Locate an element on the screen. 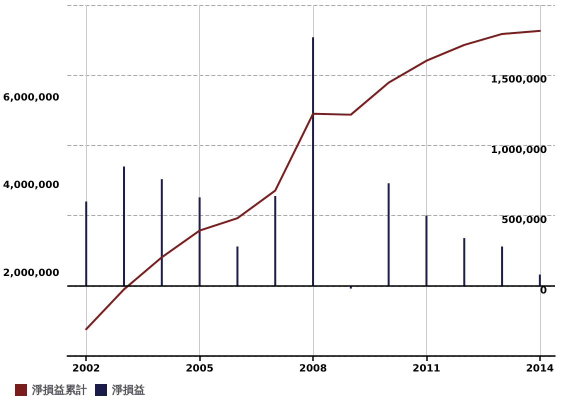  y2-tick-label: 1,000,000 is located at coordinates (519, 150).